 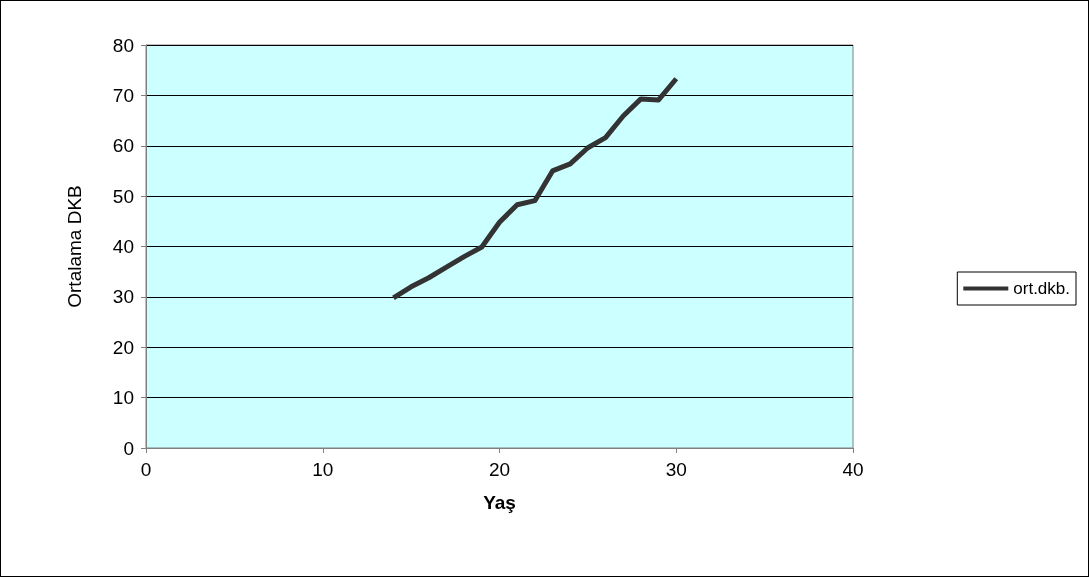 I want to click on y-tick-label: 40, so click(x=123, y=246).